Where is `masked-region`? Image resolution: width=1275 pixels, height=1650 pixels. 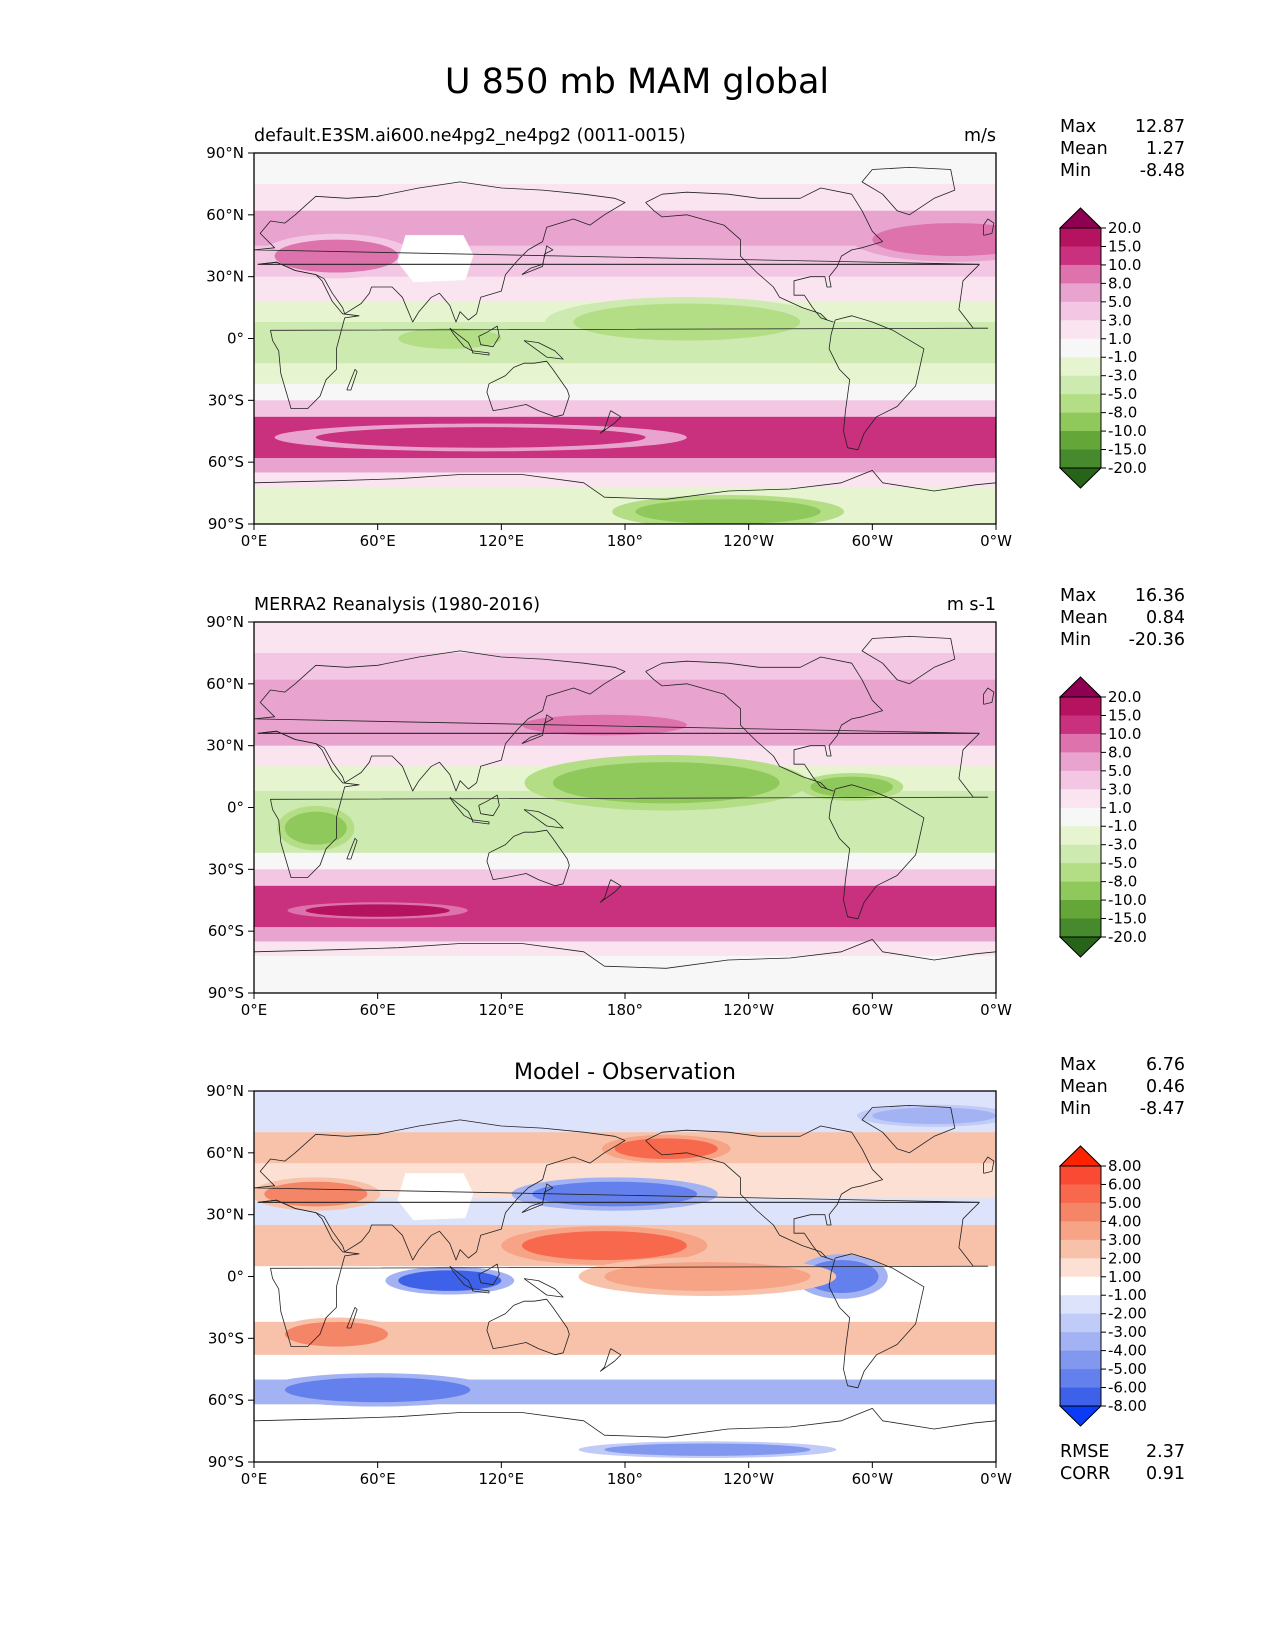 masked-region is located at coordinates (435, 1197).